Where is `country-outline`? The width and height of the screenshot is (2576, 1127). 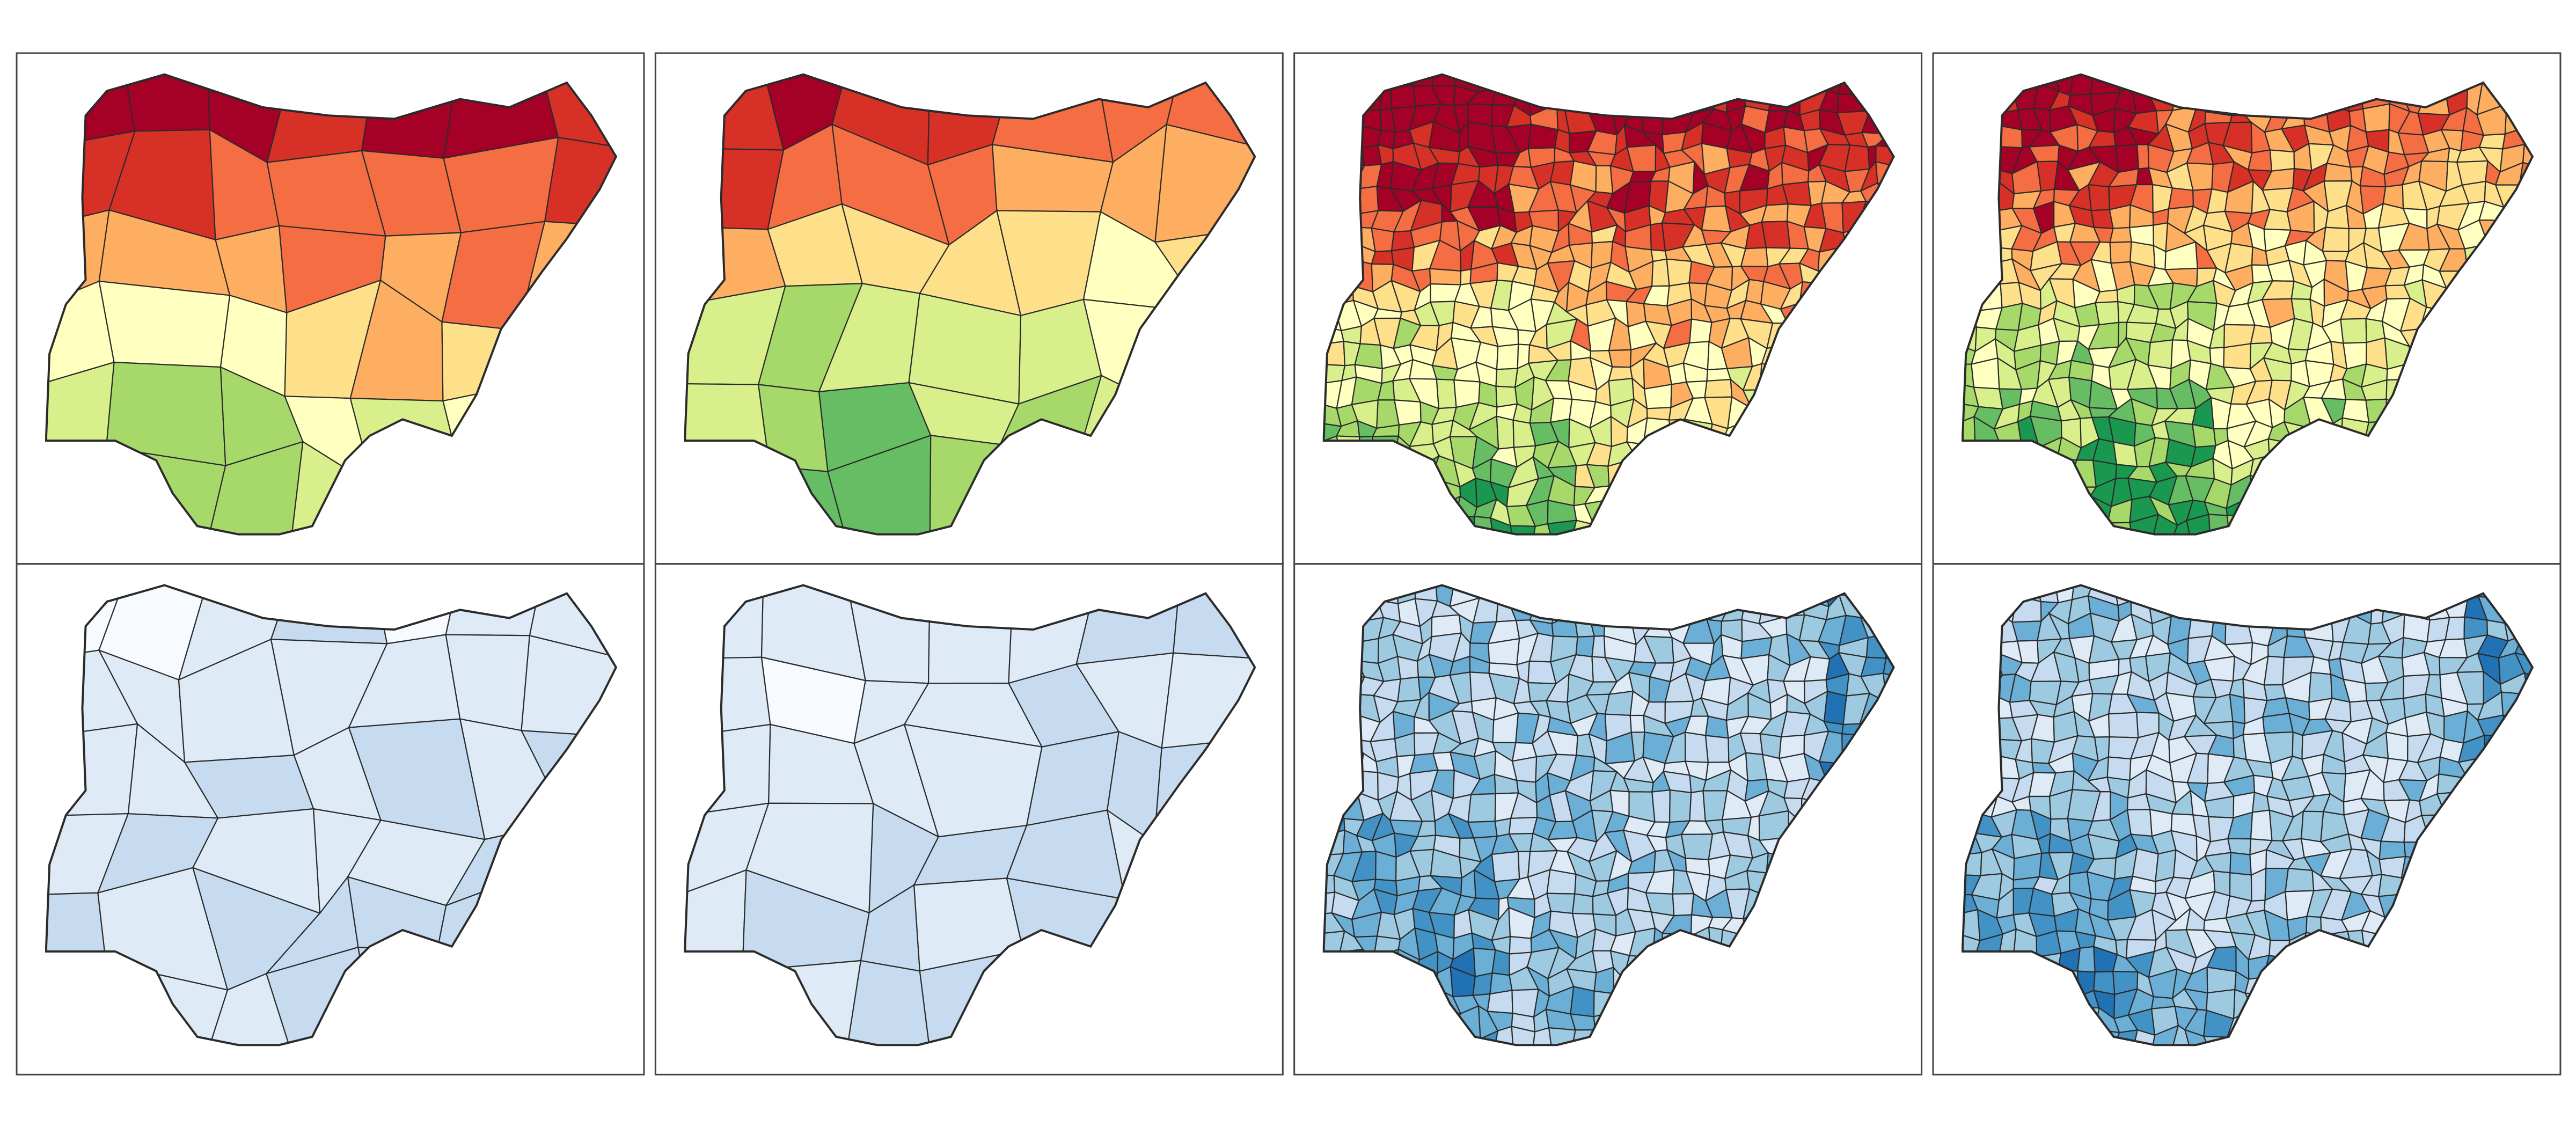 country-outline is located at coordinates (970, 305).